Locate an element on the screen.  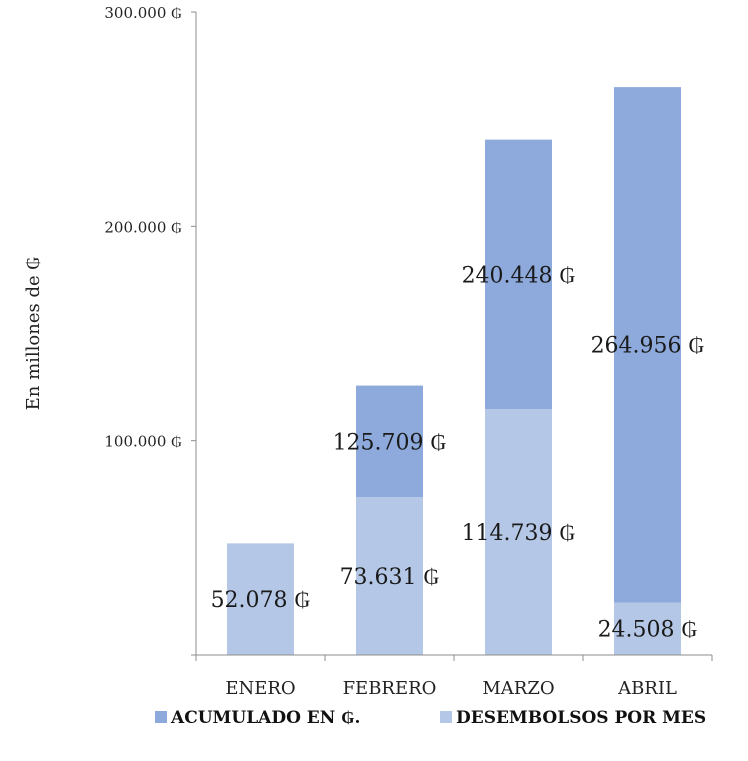
legend-label: ACUMULADO EN ₲. is located at coordinates (265, 718).